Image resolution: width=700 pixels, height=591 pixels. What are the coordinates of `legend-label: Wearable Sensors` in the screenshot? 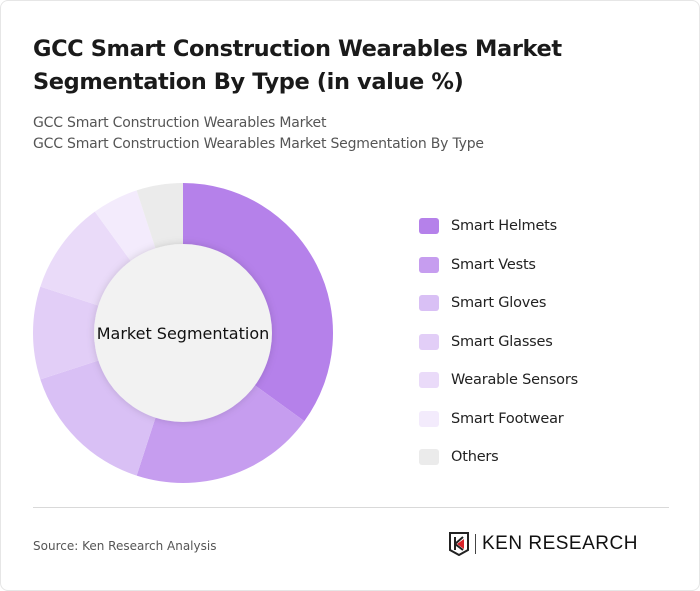 It's located at (514, 380).